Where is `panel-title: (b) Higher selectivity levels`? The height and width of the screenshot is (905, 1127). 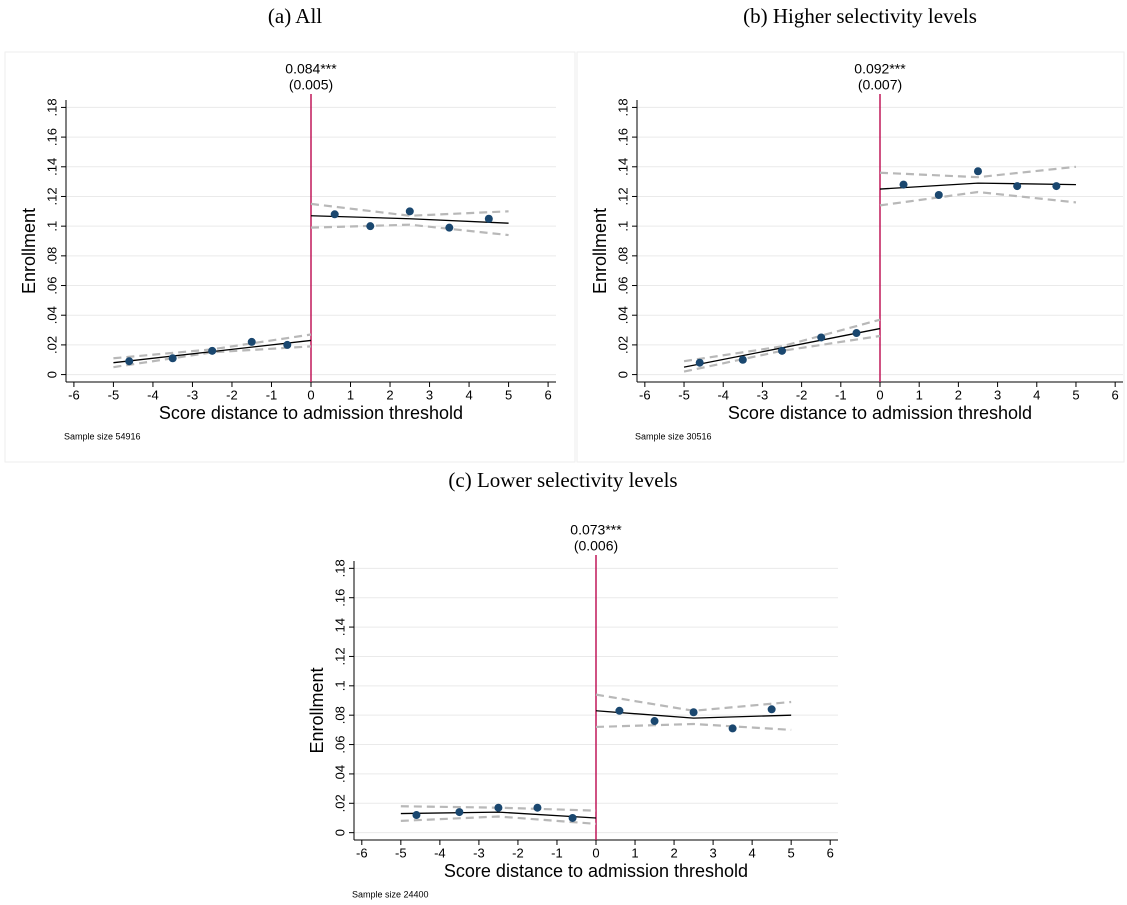 panel-title: (b) Higher selectivity levels is located at coordinates (860, 16).